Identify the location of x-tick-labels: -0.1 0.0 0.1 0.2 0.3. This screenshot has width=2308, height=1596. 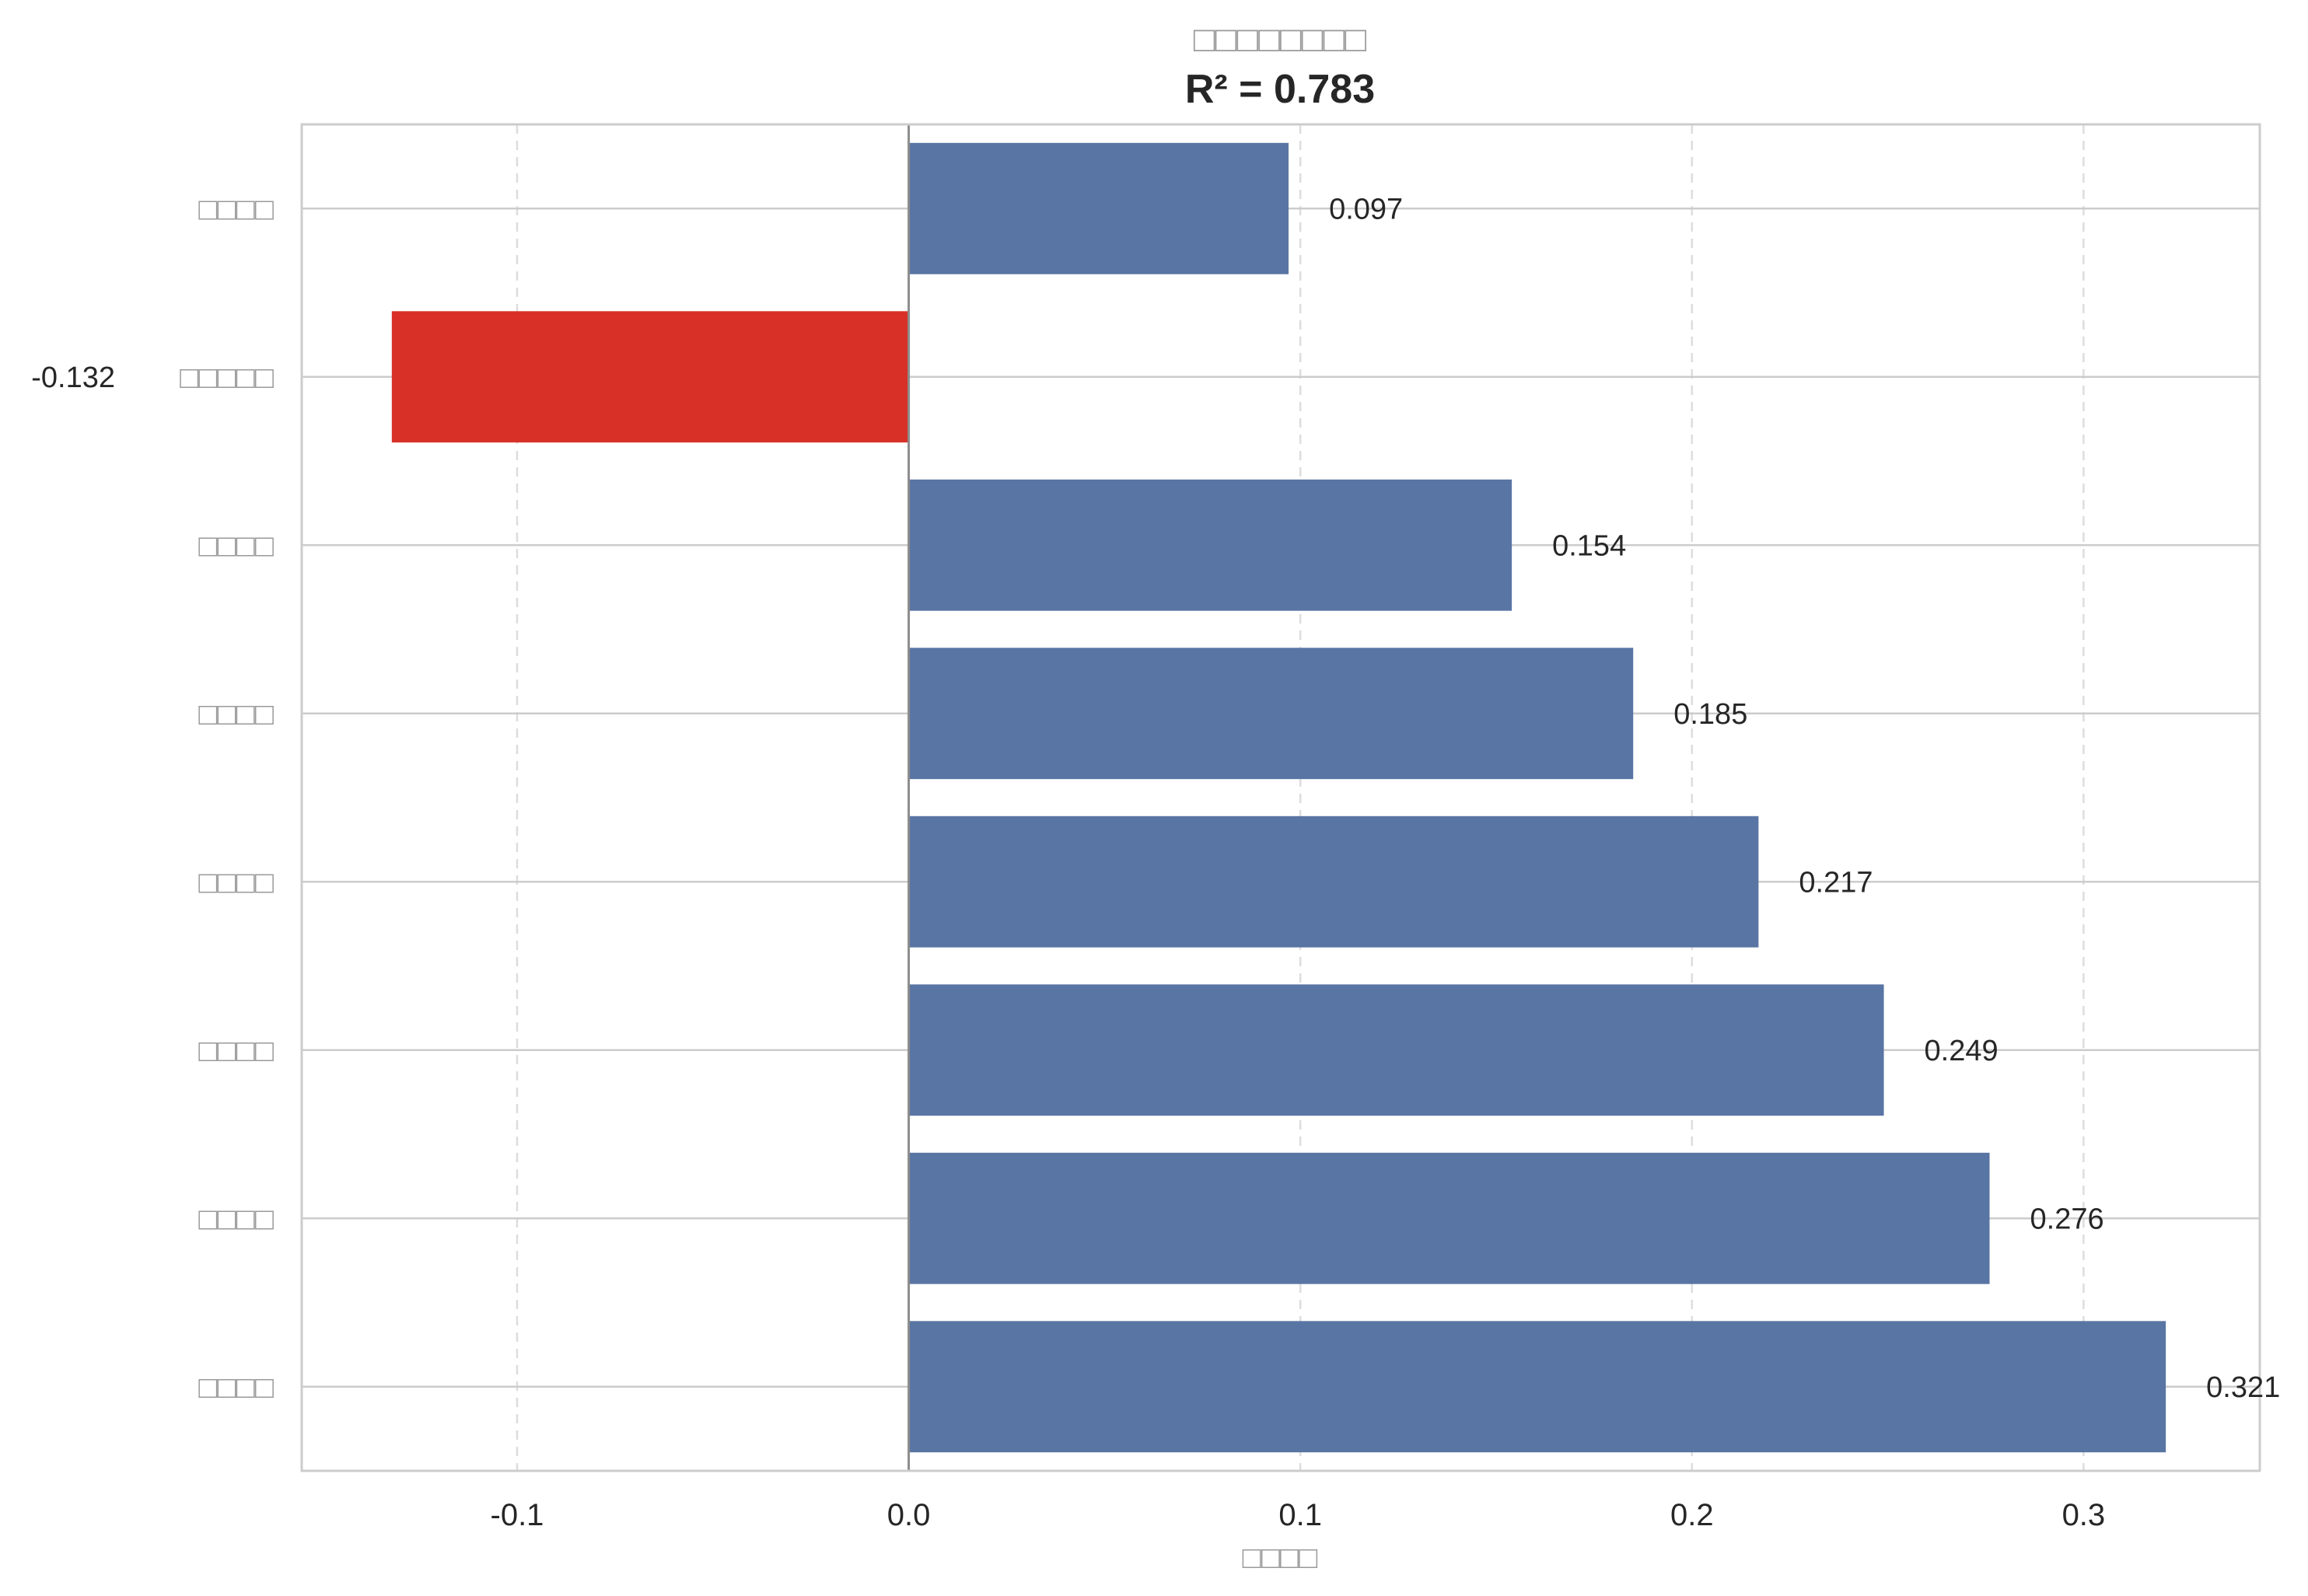
(1298, 1515).